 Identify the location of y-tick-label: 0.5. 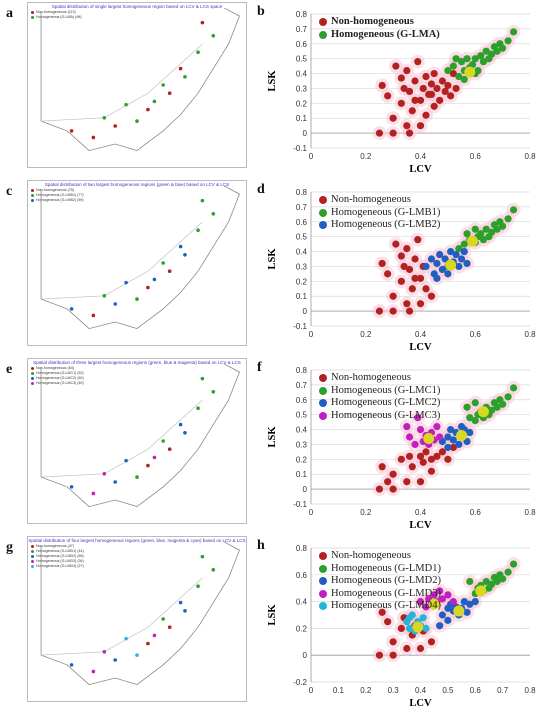
(302, 59).